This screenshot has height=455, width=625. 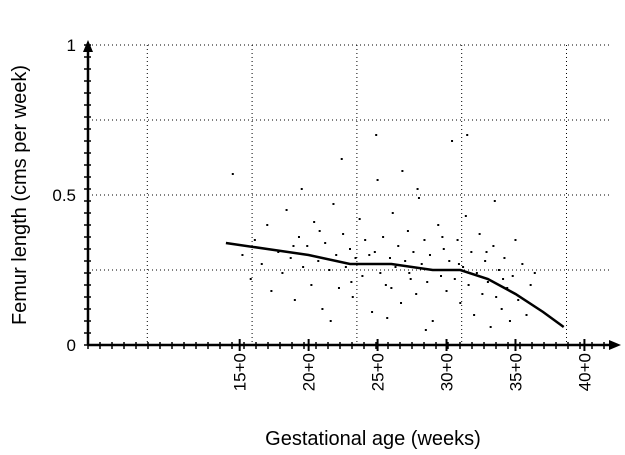 What do you see at coordinates (515, 372) in the screenshot?
I see `x-tick-label: 35+0` at bounding box center [515, 372].